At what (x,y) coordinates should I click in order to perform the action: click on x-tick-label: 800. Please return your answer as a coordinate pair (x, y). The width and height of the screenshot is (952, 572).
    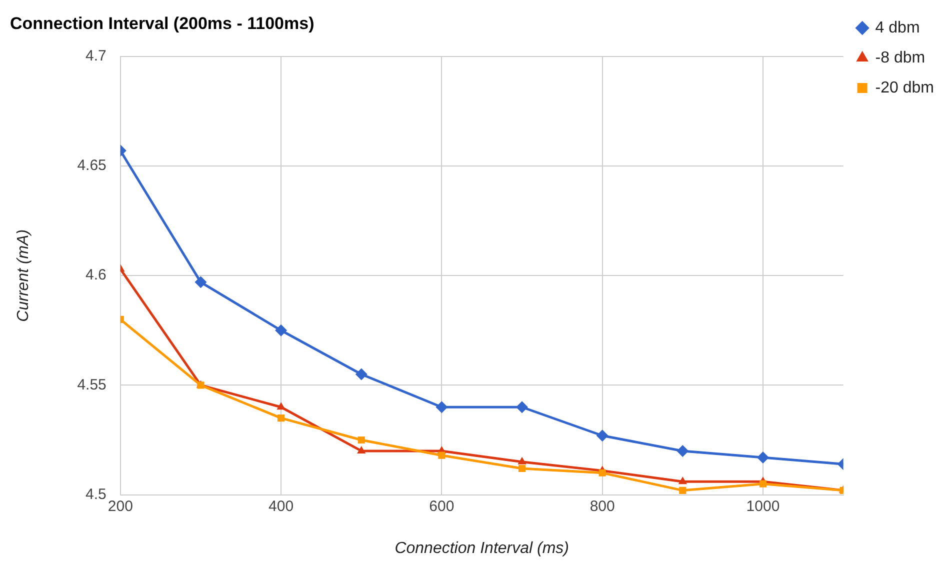
    Looking at the image, I should click on (602, 506).